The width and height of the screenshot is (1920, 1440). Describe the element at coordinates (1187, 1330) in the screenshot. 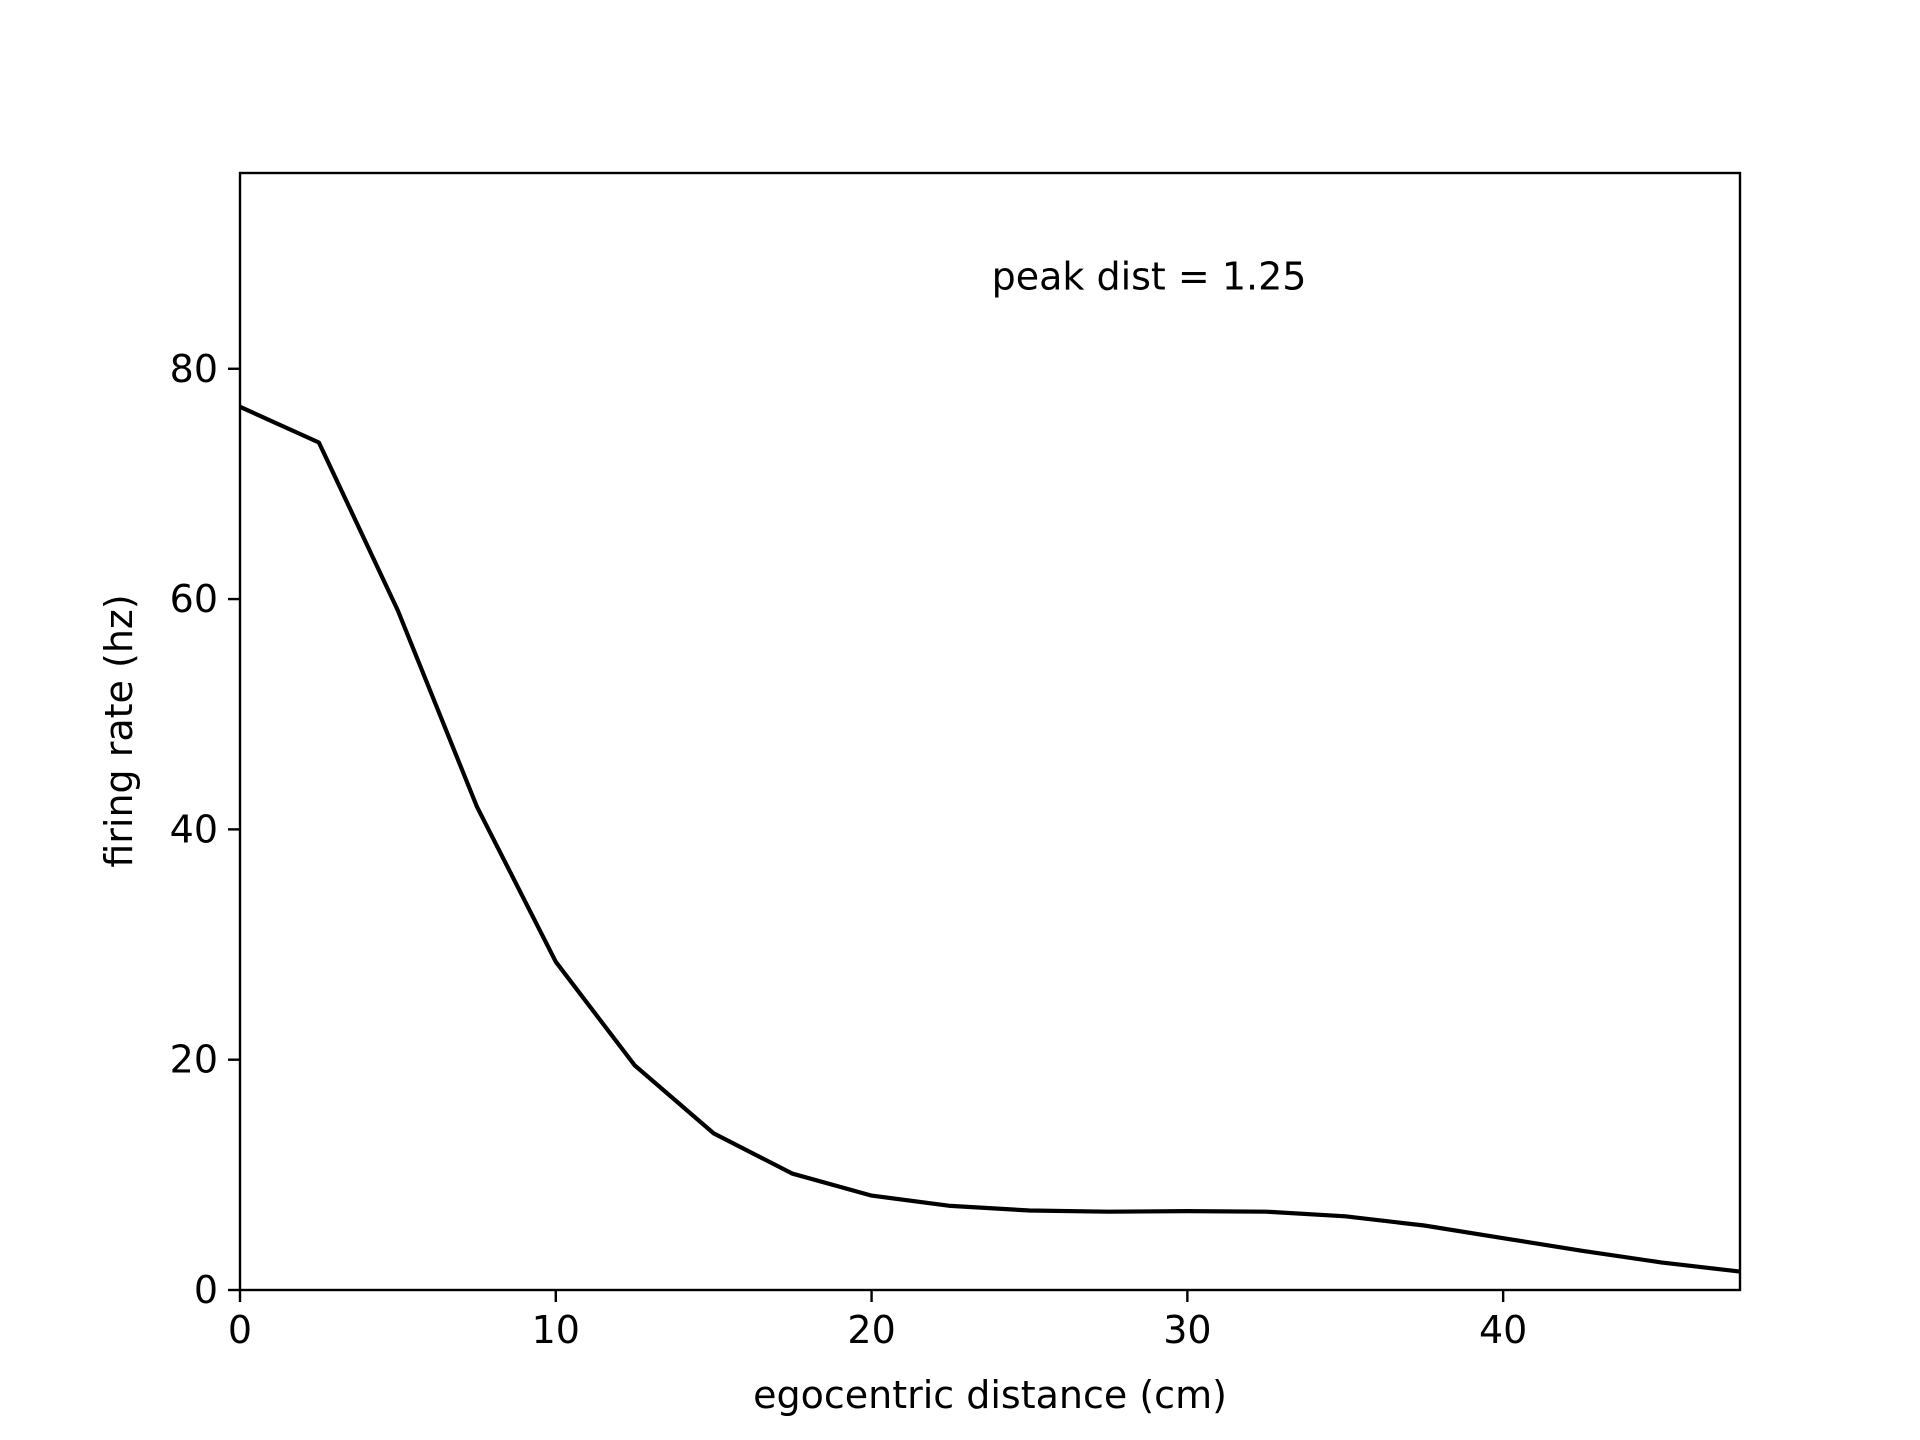

I see `x-tick-label: 30` at that location.